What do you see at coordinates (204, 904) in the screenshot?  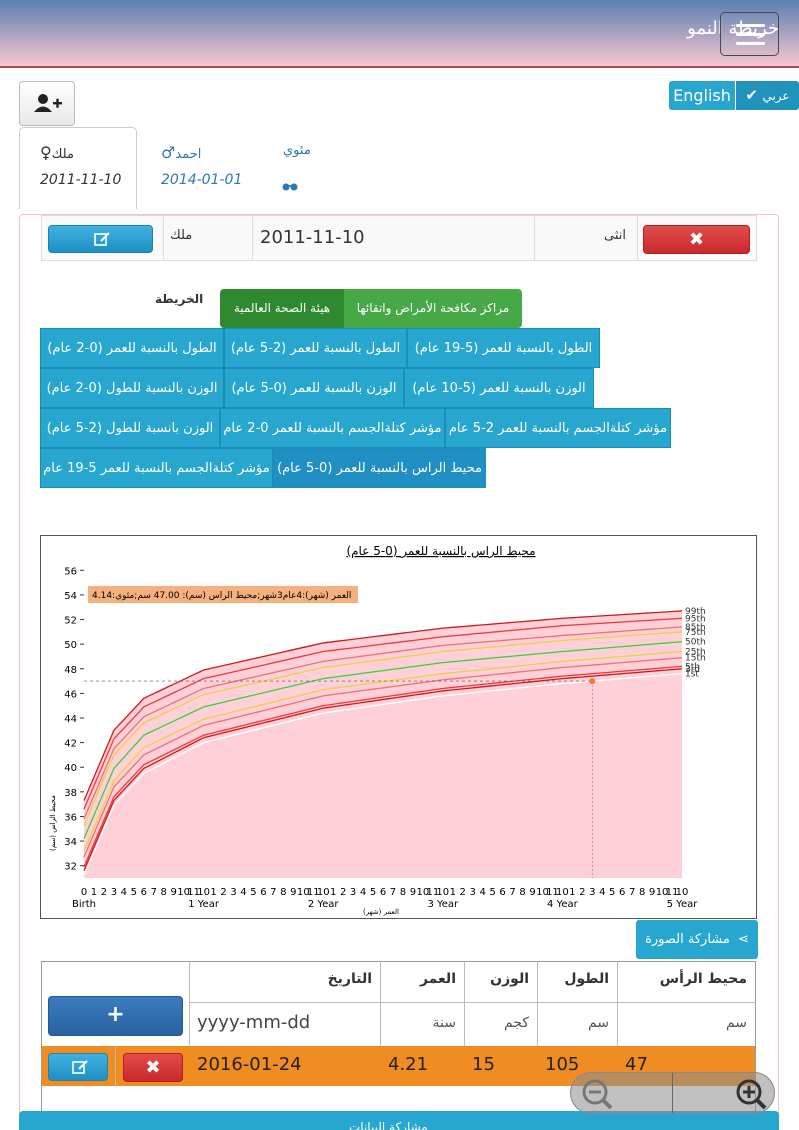 I see `x-major-label: 1 Year` at bounding box center [204, 904].